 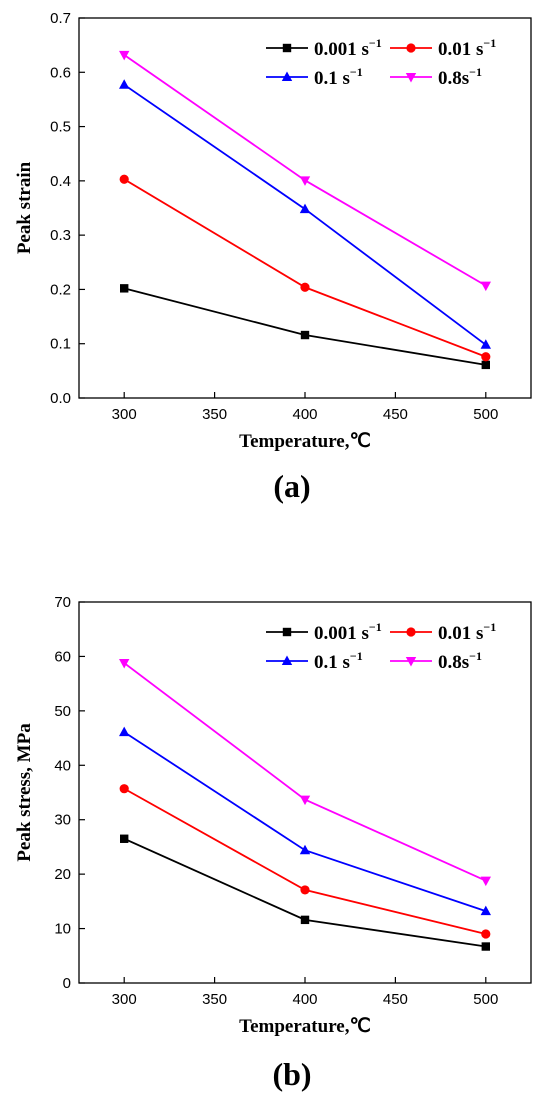 What do you see at coordinates (60, 127) in the screenshot?
I see `y-tick-label: 0.5` at bounding box center [60, 127].